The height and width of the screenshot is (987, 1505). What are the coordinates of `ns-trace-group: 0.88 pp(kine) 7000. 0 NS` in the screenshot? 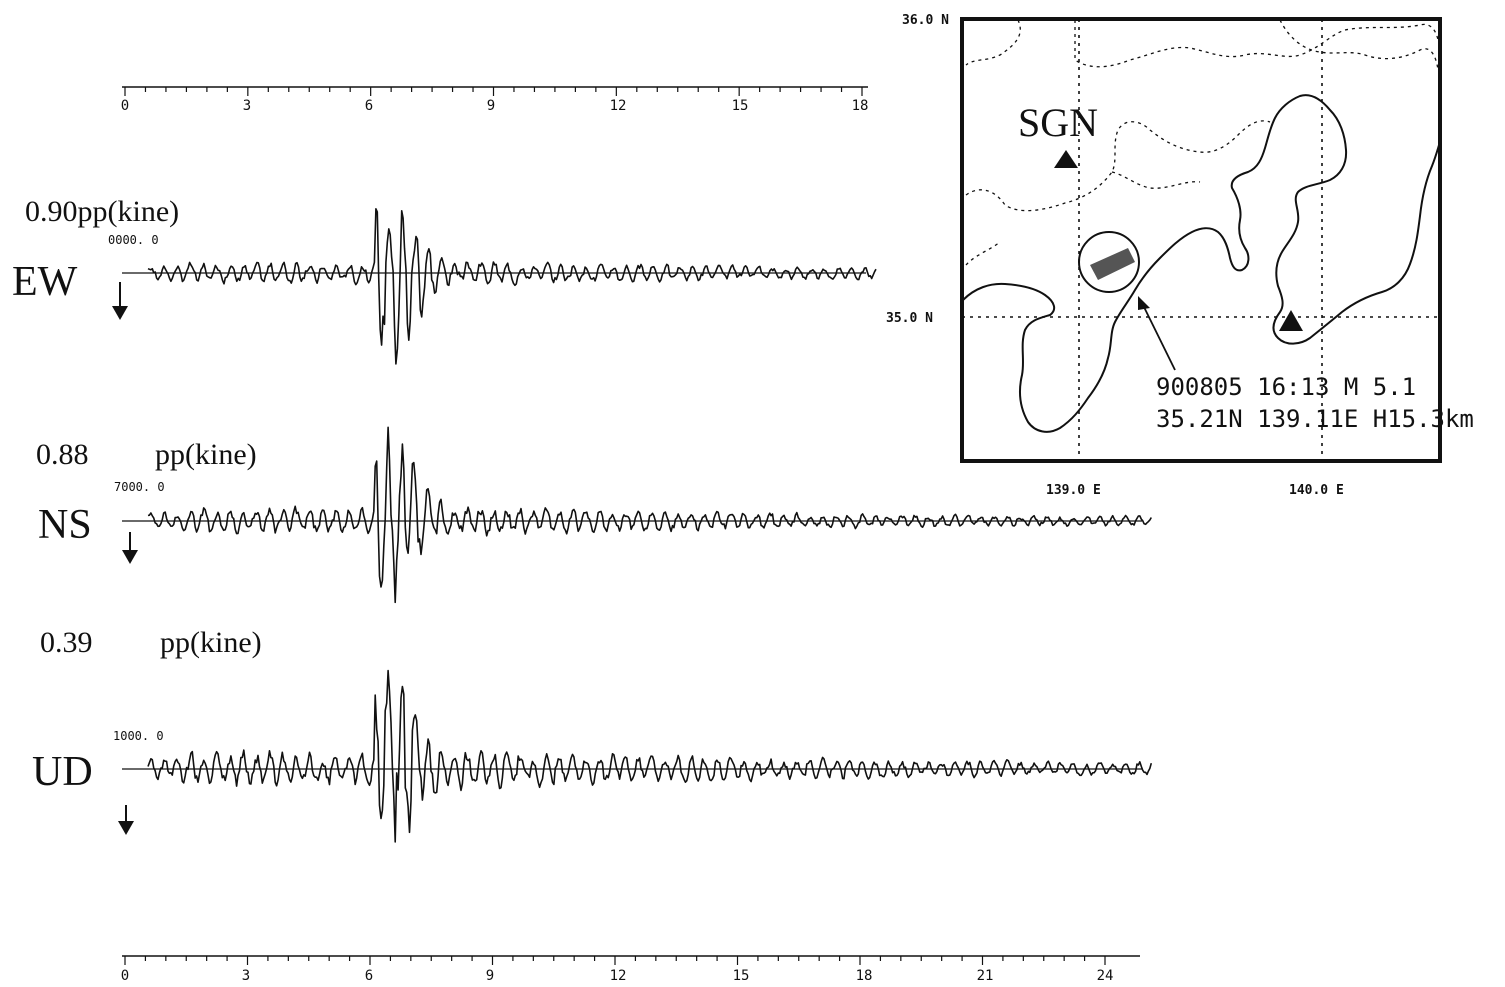 It's located at (594, 515).